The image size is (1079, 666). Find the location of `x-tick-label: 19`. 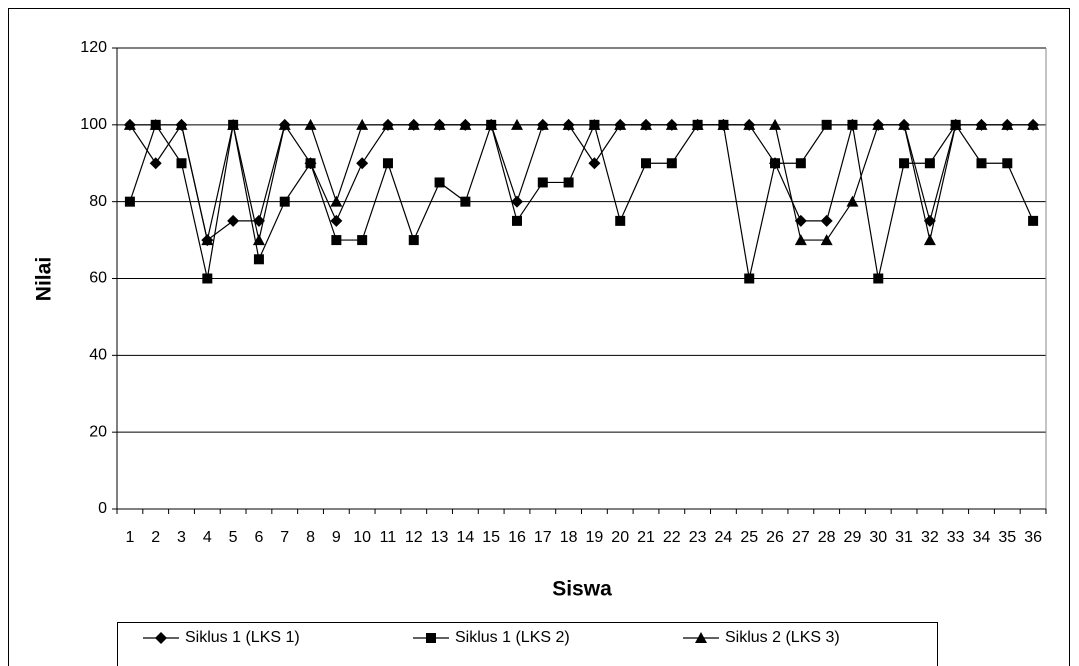

x-tick-label: 19 is located at coordinates (595, 537).